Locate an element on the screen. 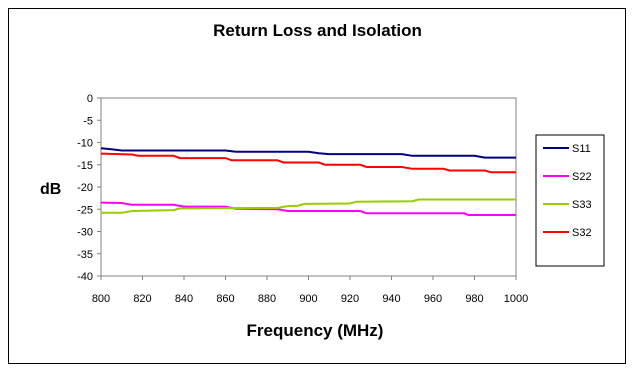 The height and width of the screenshot is (373, 635). y-tick-label: -20 is located at coordinates (85, 188).